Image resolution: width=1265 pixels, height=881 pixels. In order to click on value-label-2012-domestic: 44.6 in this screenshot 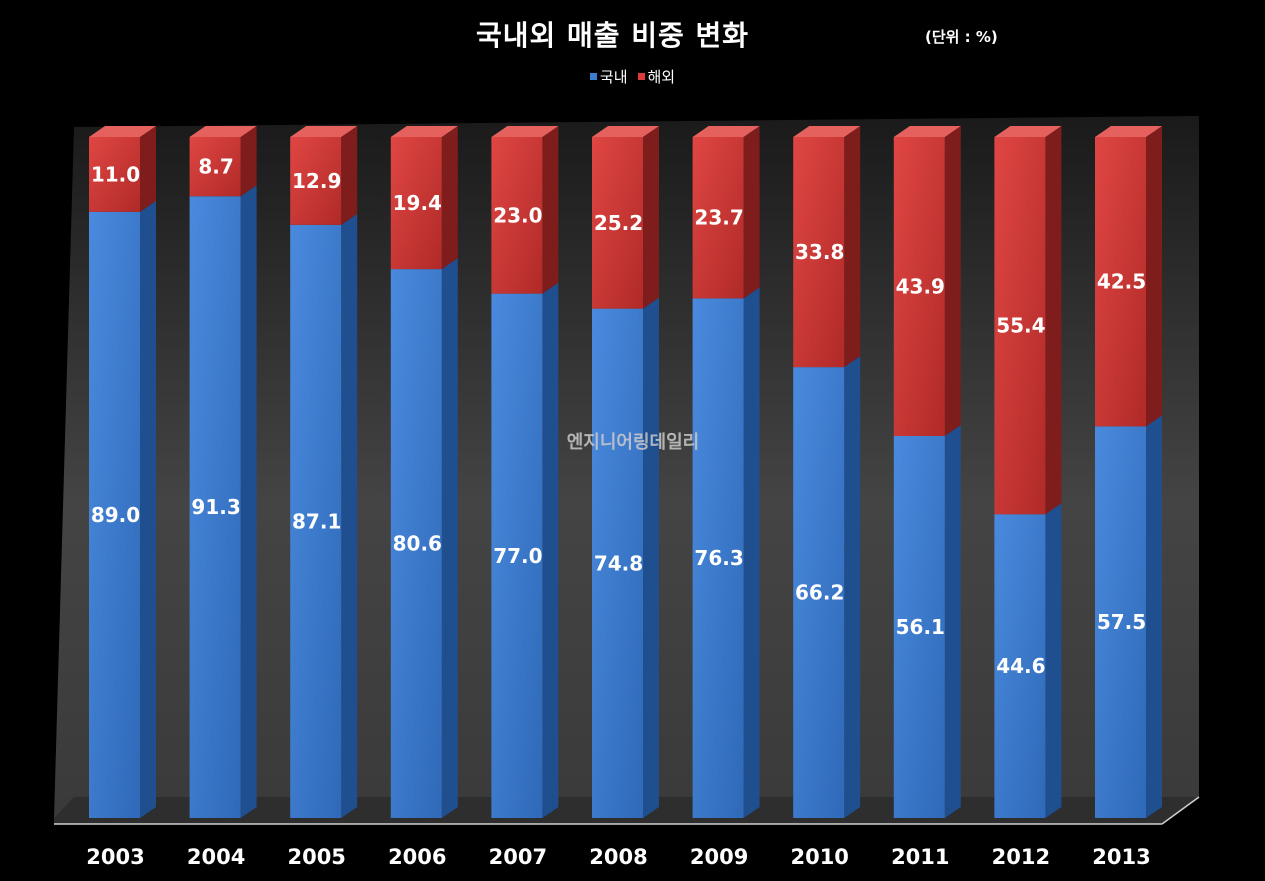, I will do `click(1020, 666)`.